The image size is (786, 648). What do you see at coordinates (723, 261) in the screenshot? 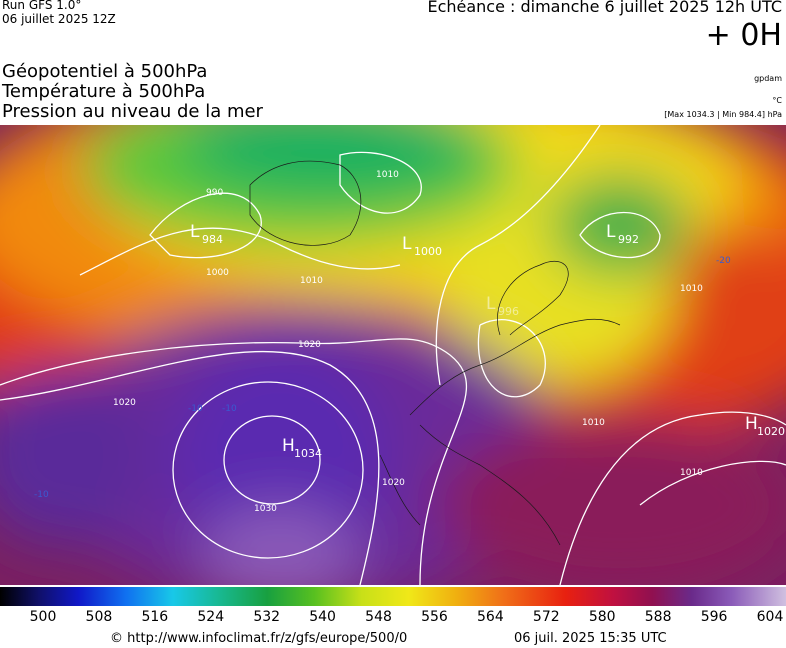
I see `temperature-label: -20` at bounding box center [723, 261].